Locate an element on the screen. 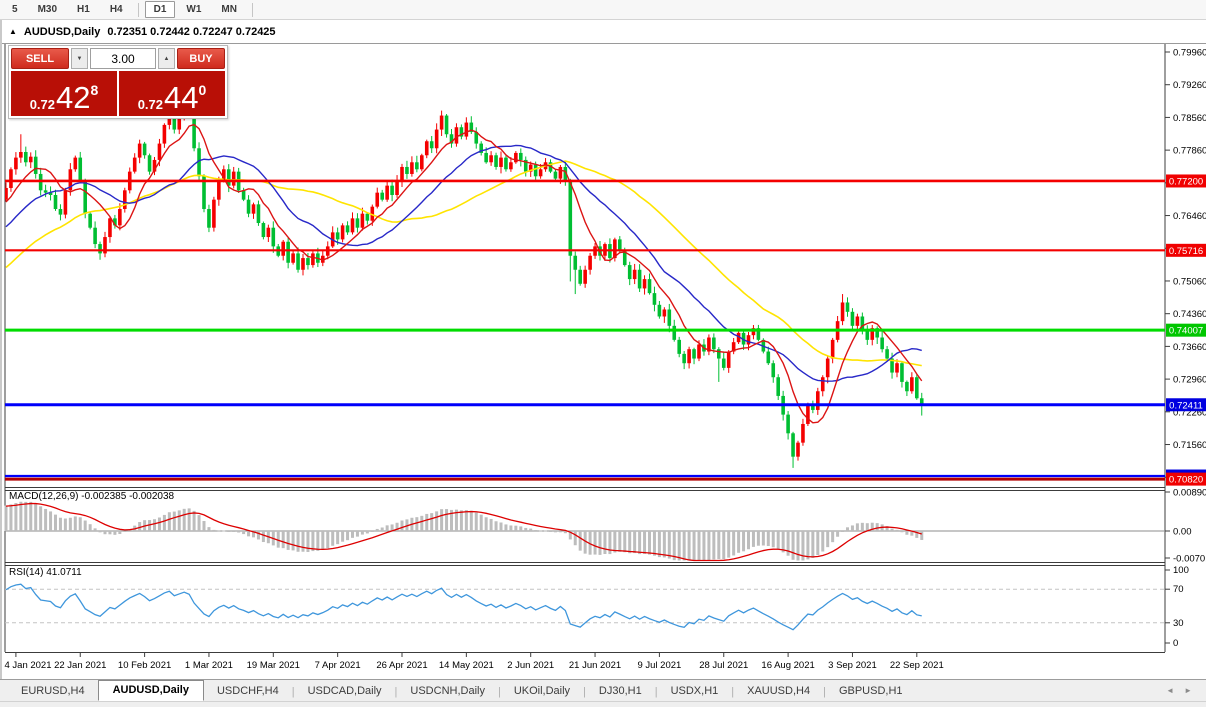 The height and width of the screenshot is (707, 1206). macd-label: MACD(12,26,9) -0.002385 -0.002038 is located at coordinates (92, 496).